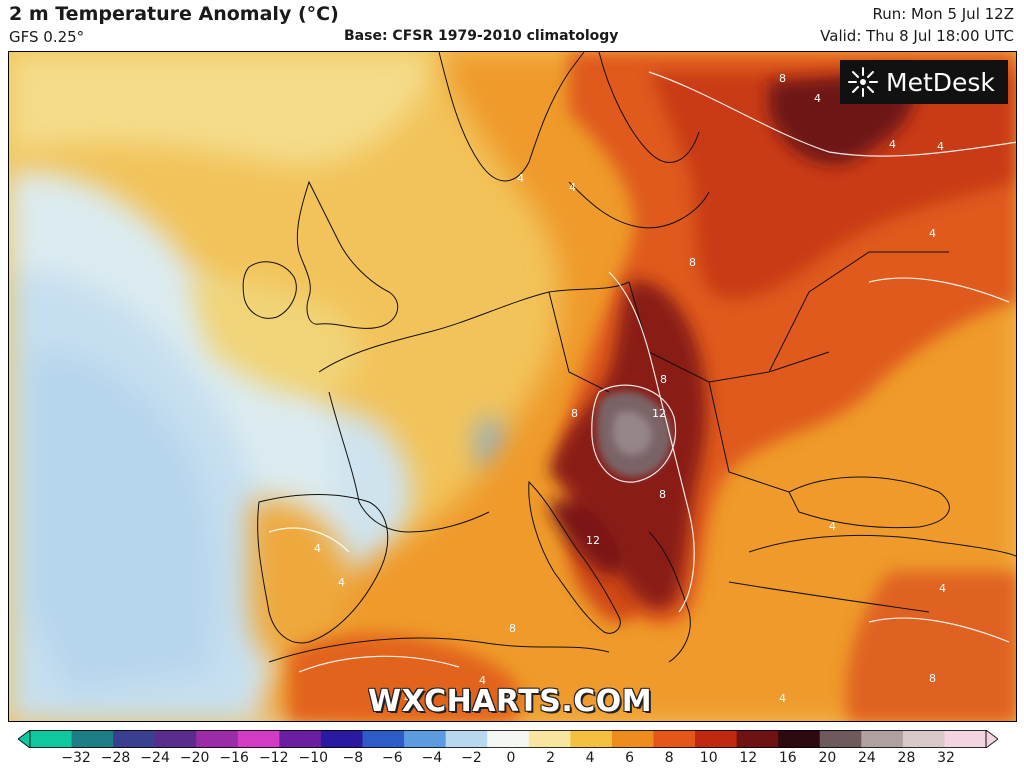  What do you see at coordinates (273, 758) in the screenshot?
I see `colorbar-tick-label: −12` at bounding box center [273, 758].